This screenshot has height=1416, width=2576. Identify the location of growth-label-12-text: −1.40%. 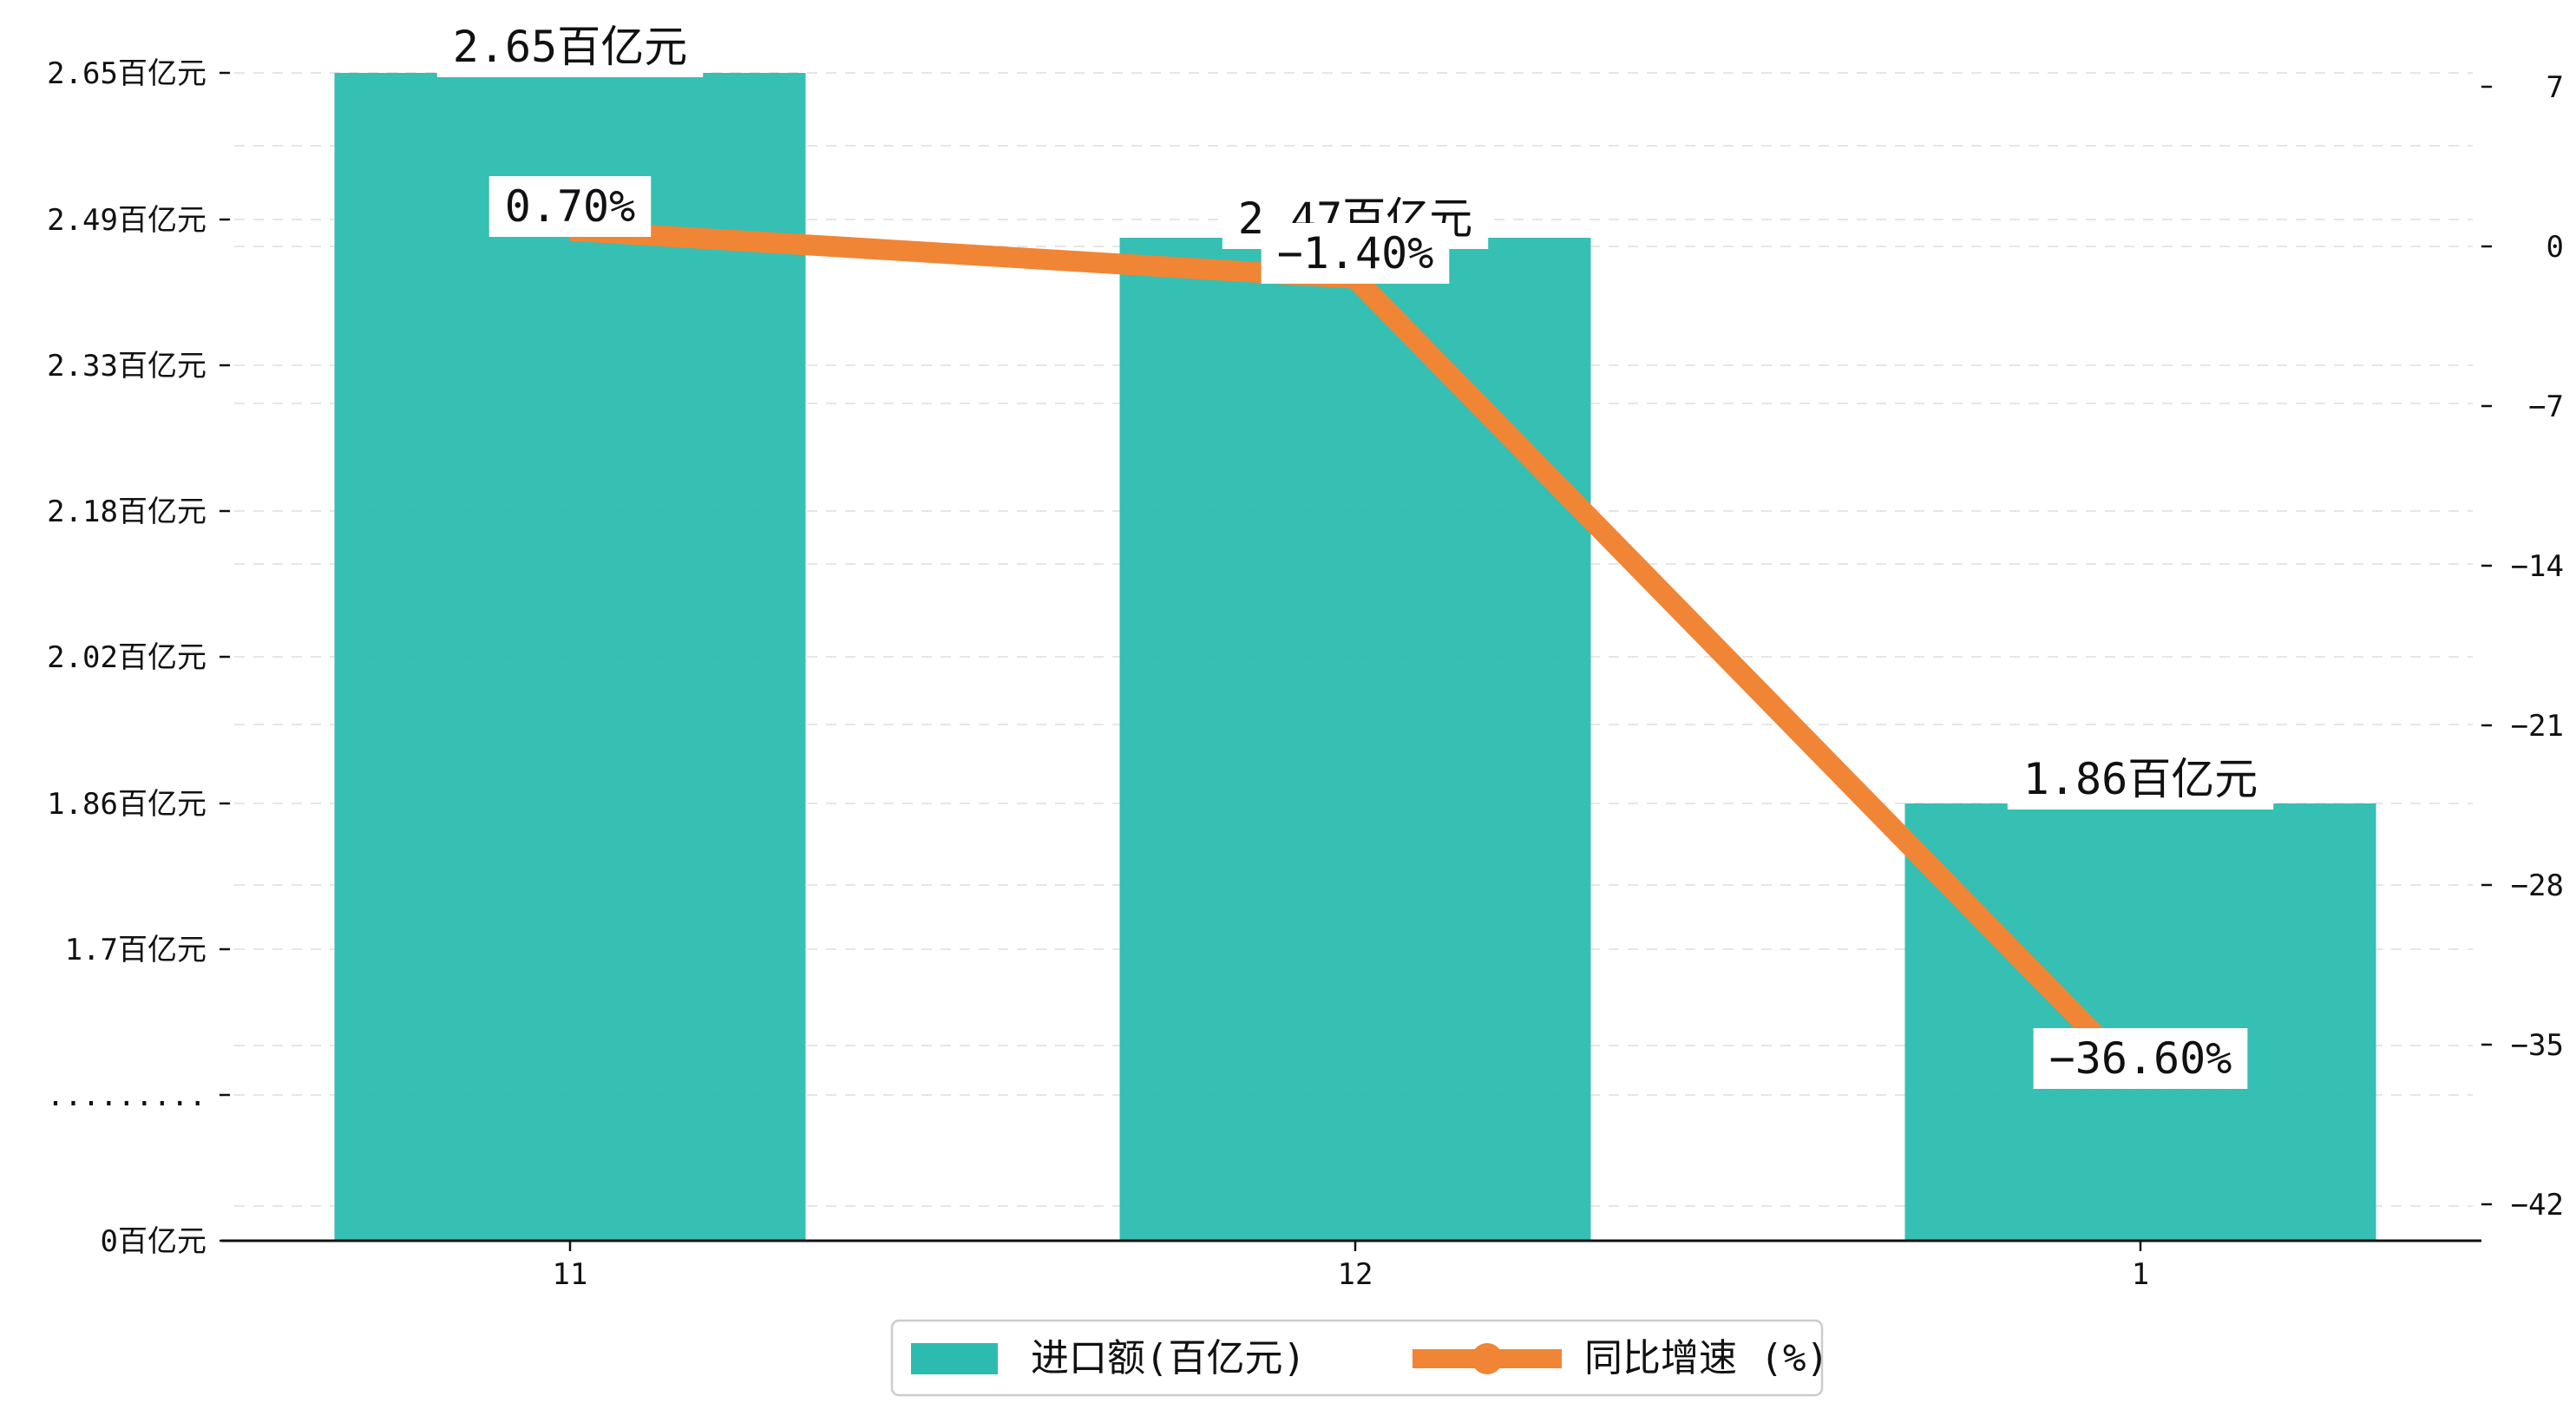
(1355, 253).